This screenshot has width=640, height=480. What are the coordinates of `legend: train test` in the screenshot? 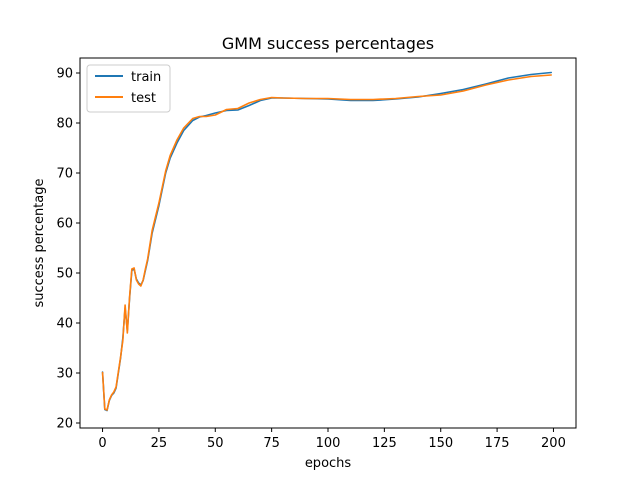 It's located at (128, 88).